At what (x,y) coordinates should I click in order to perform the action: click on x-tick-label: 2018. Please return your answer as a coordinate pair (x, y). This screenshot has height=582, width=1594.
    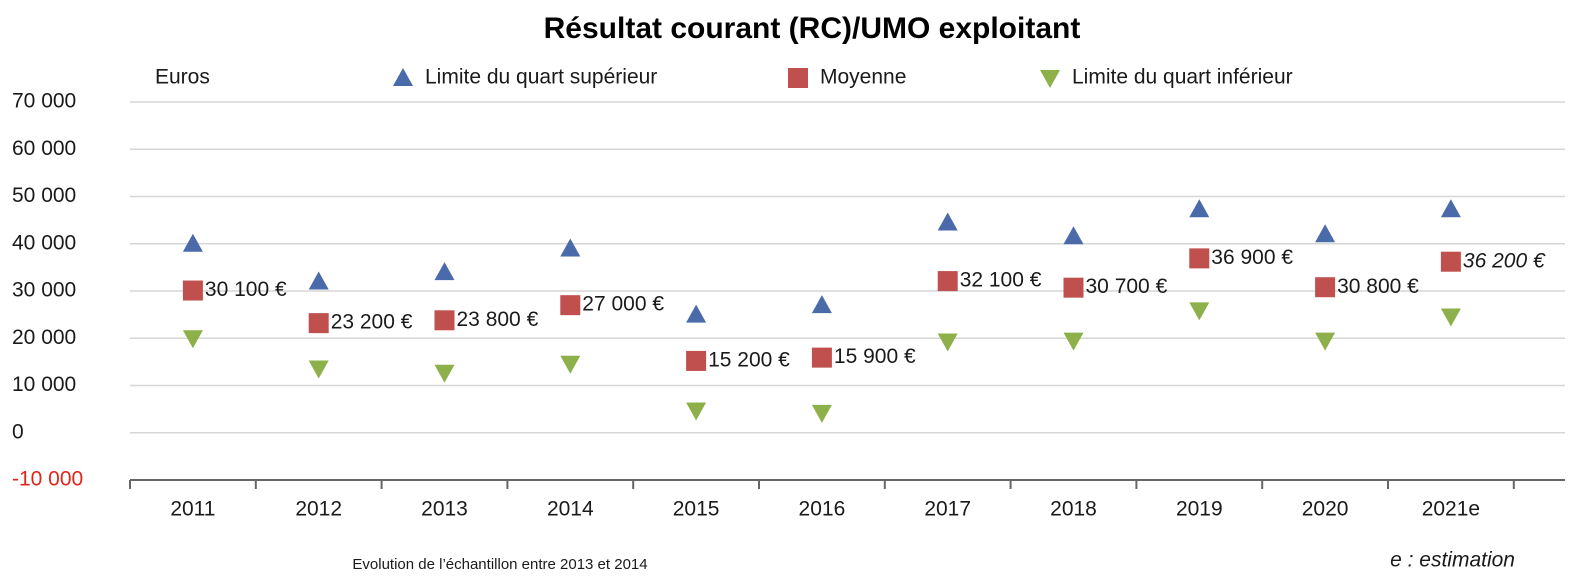
    Looking at the image, I should click on (1073, 509).